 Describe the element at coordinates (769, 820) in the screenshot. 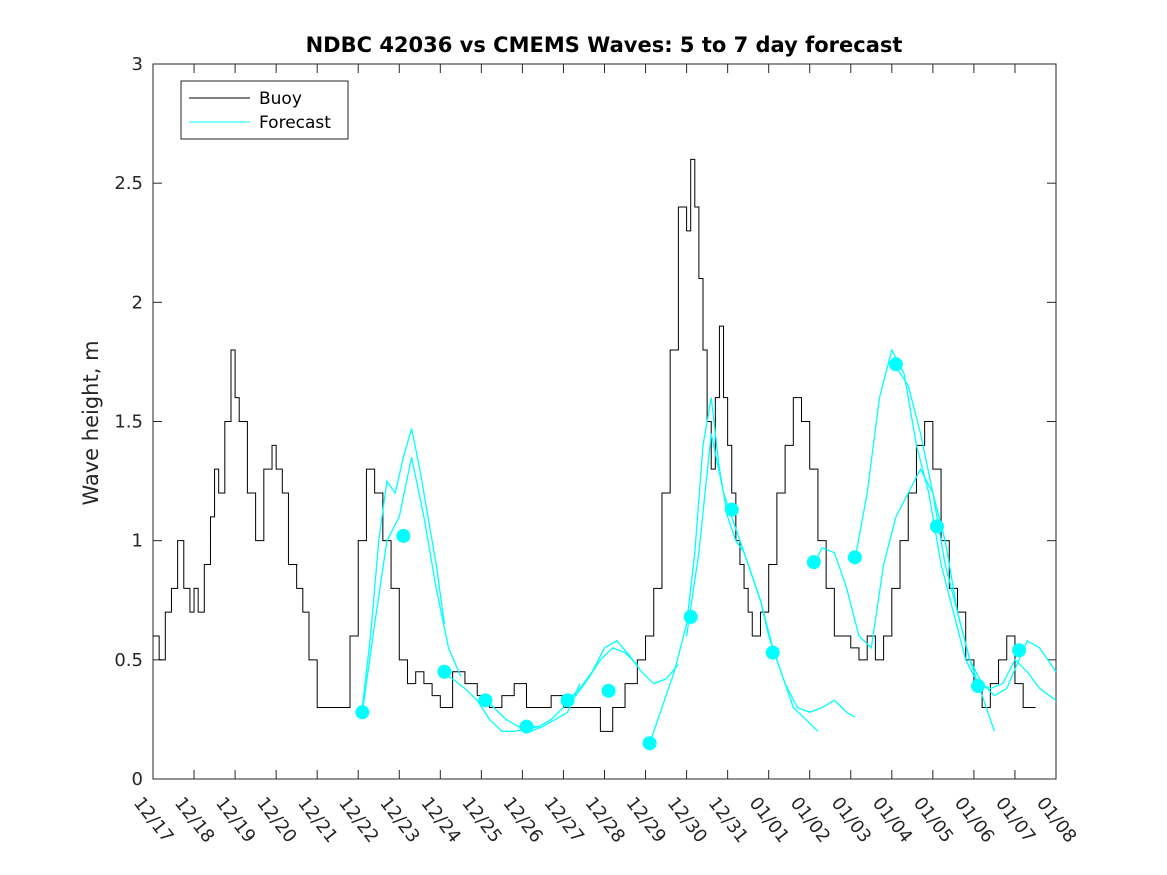

I see `x-tick-label: 01/01` at that location.